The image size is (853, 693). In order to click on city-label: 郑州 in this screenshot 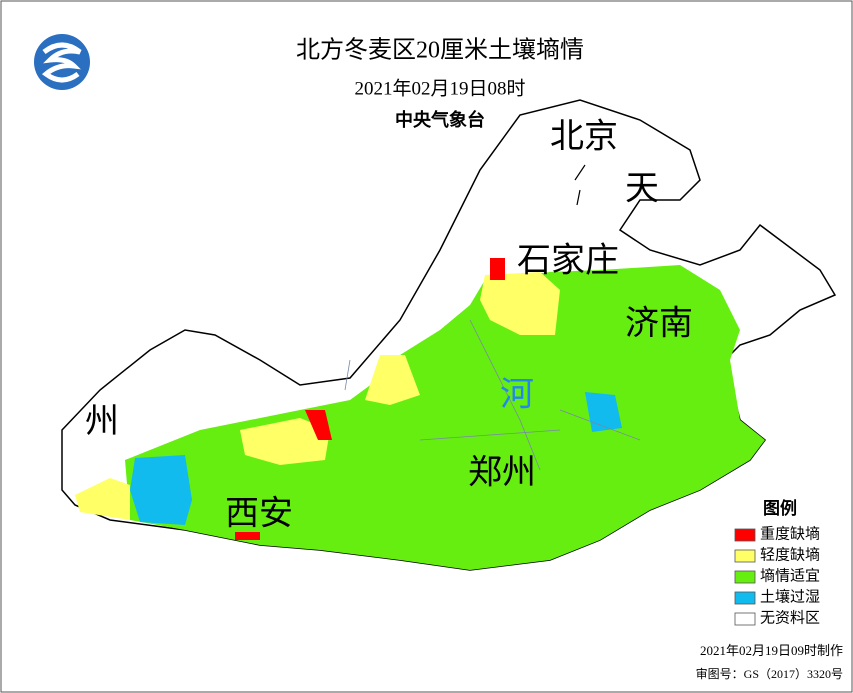, I will do `click(502, 473)`.